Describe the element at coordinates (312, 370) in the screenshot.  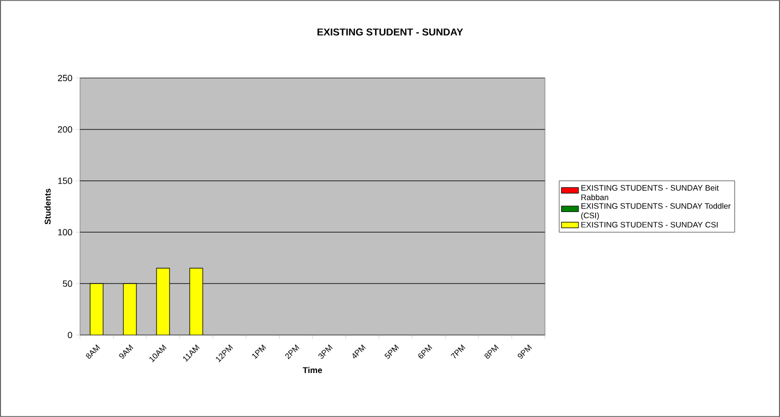
I see `x-axis-title: Time` at that location.